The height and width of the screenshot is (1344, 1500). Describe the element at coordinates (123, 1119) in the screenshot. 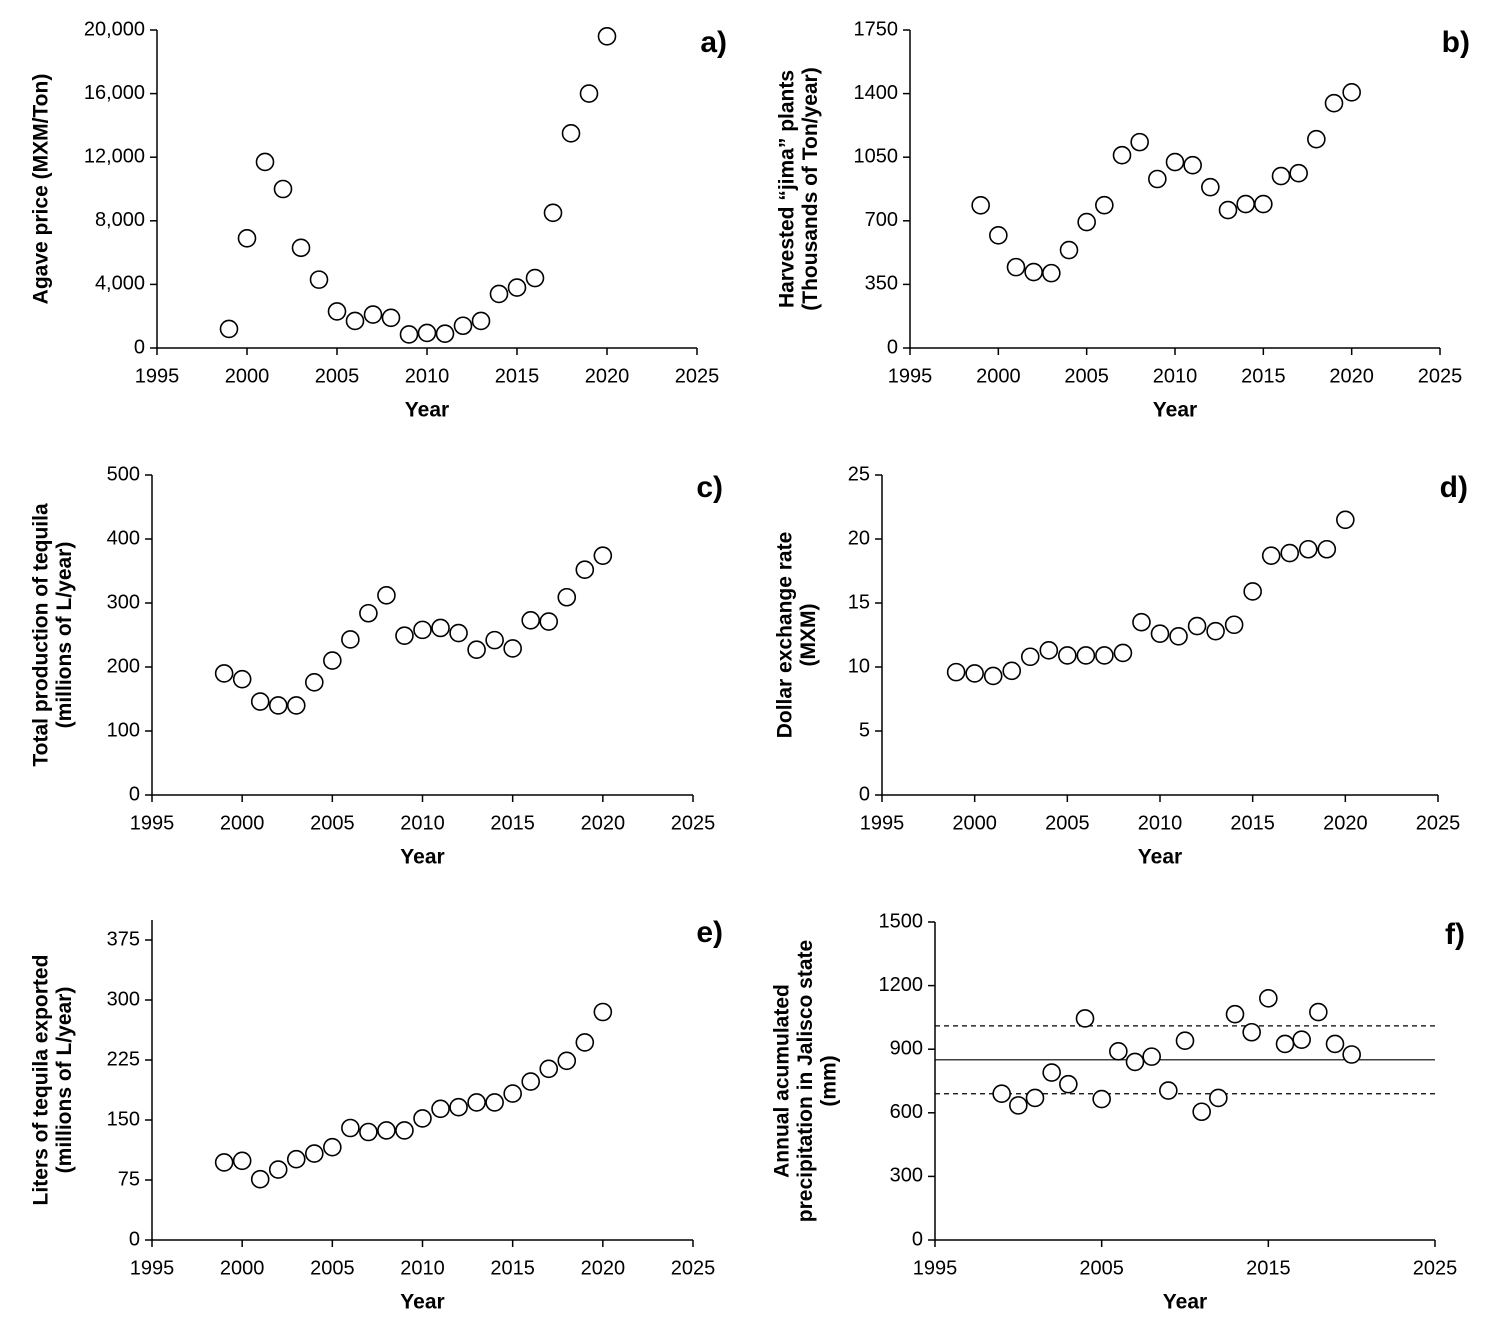

I see `y-tick-label: 150` at that location.